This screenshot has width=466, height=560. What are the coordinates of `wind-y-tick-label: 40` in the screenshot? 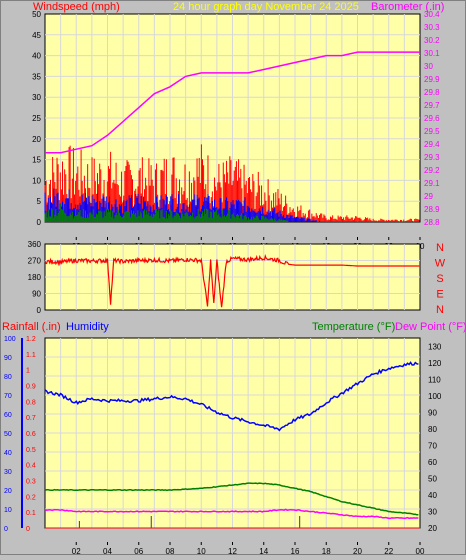 It's located at (36, 56).